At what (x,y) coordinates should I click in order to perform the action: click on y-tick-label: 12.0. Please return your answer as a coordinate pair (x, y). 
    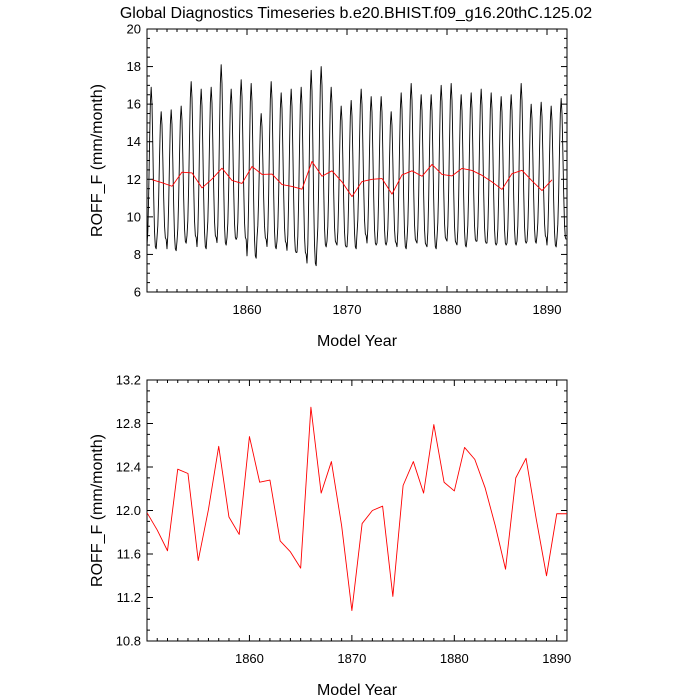
    Looking at the image, I should click on (128, 510).